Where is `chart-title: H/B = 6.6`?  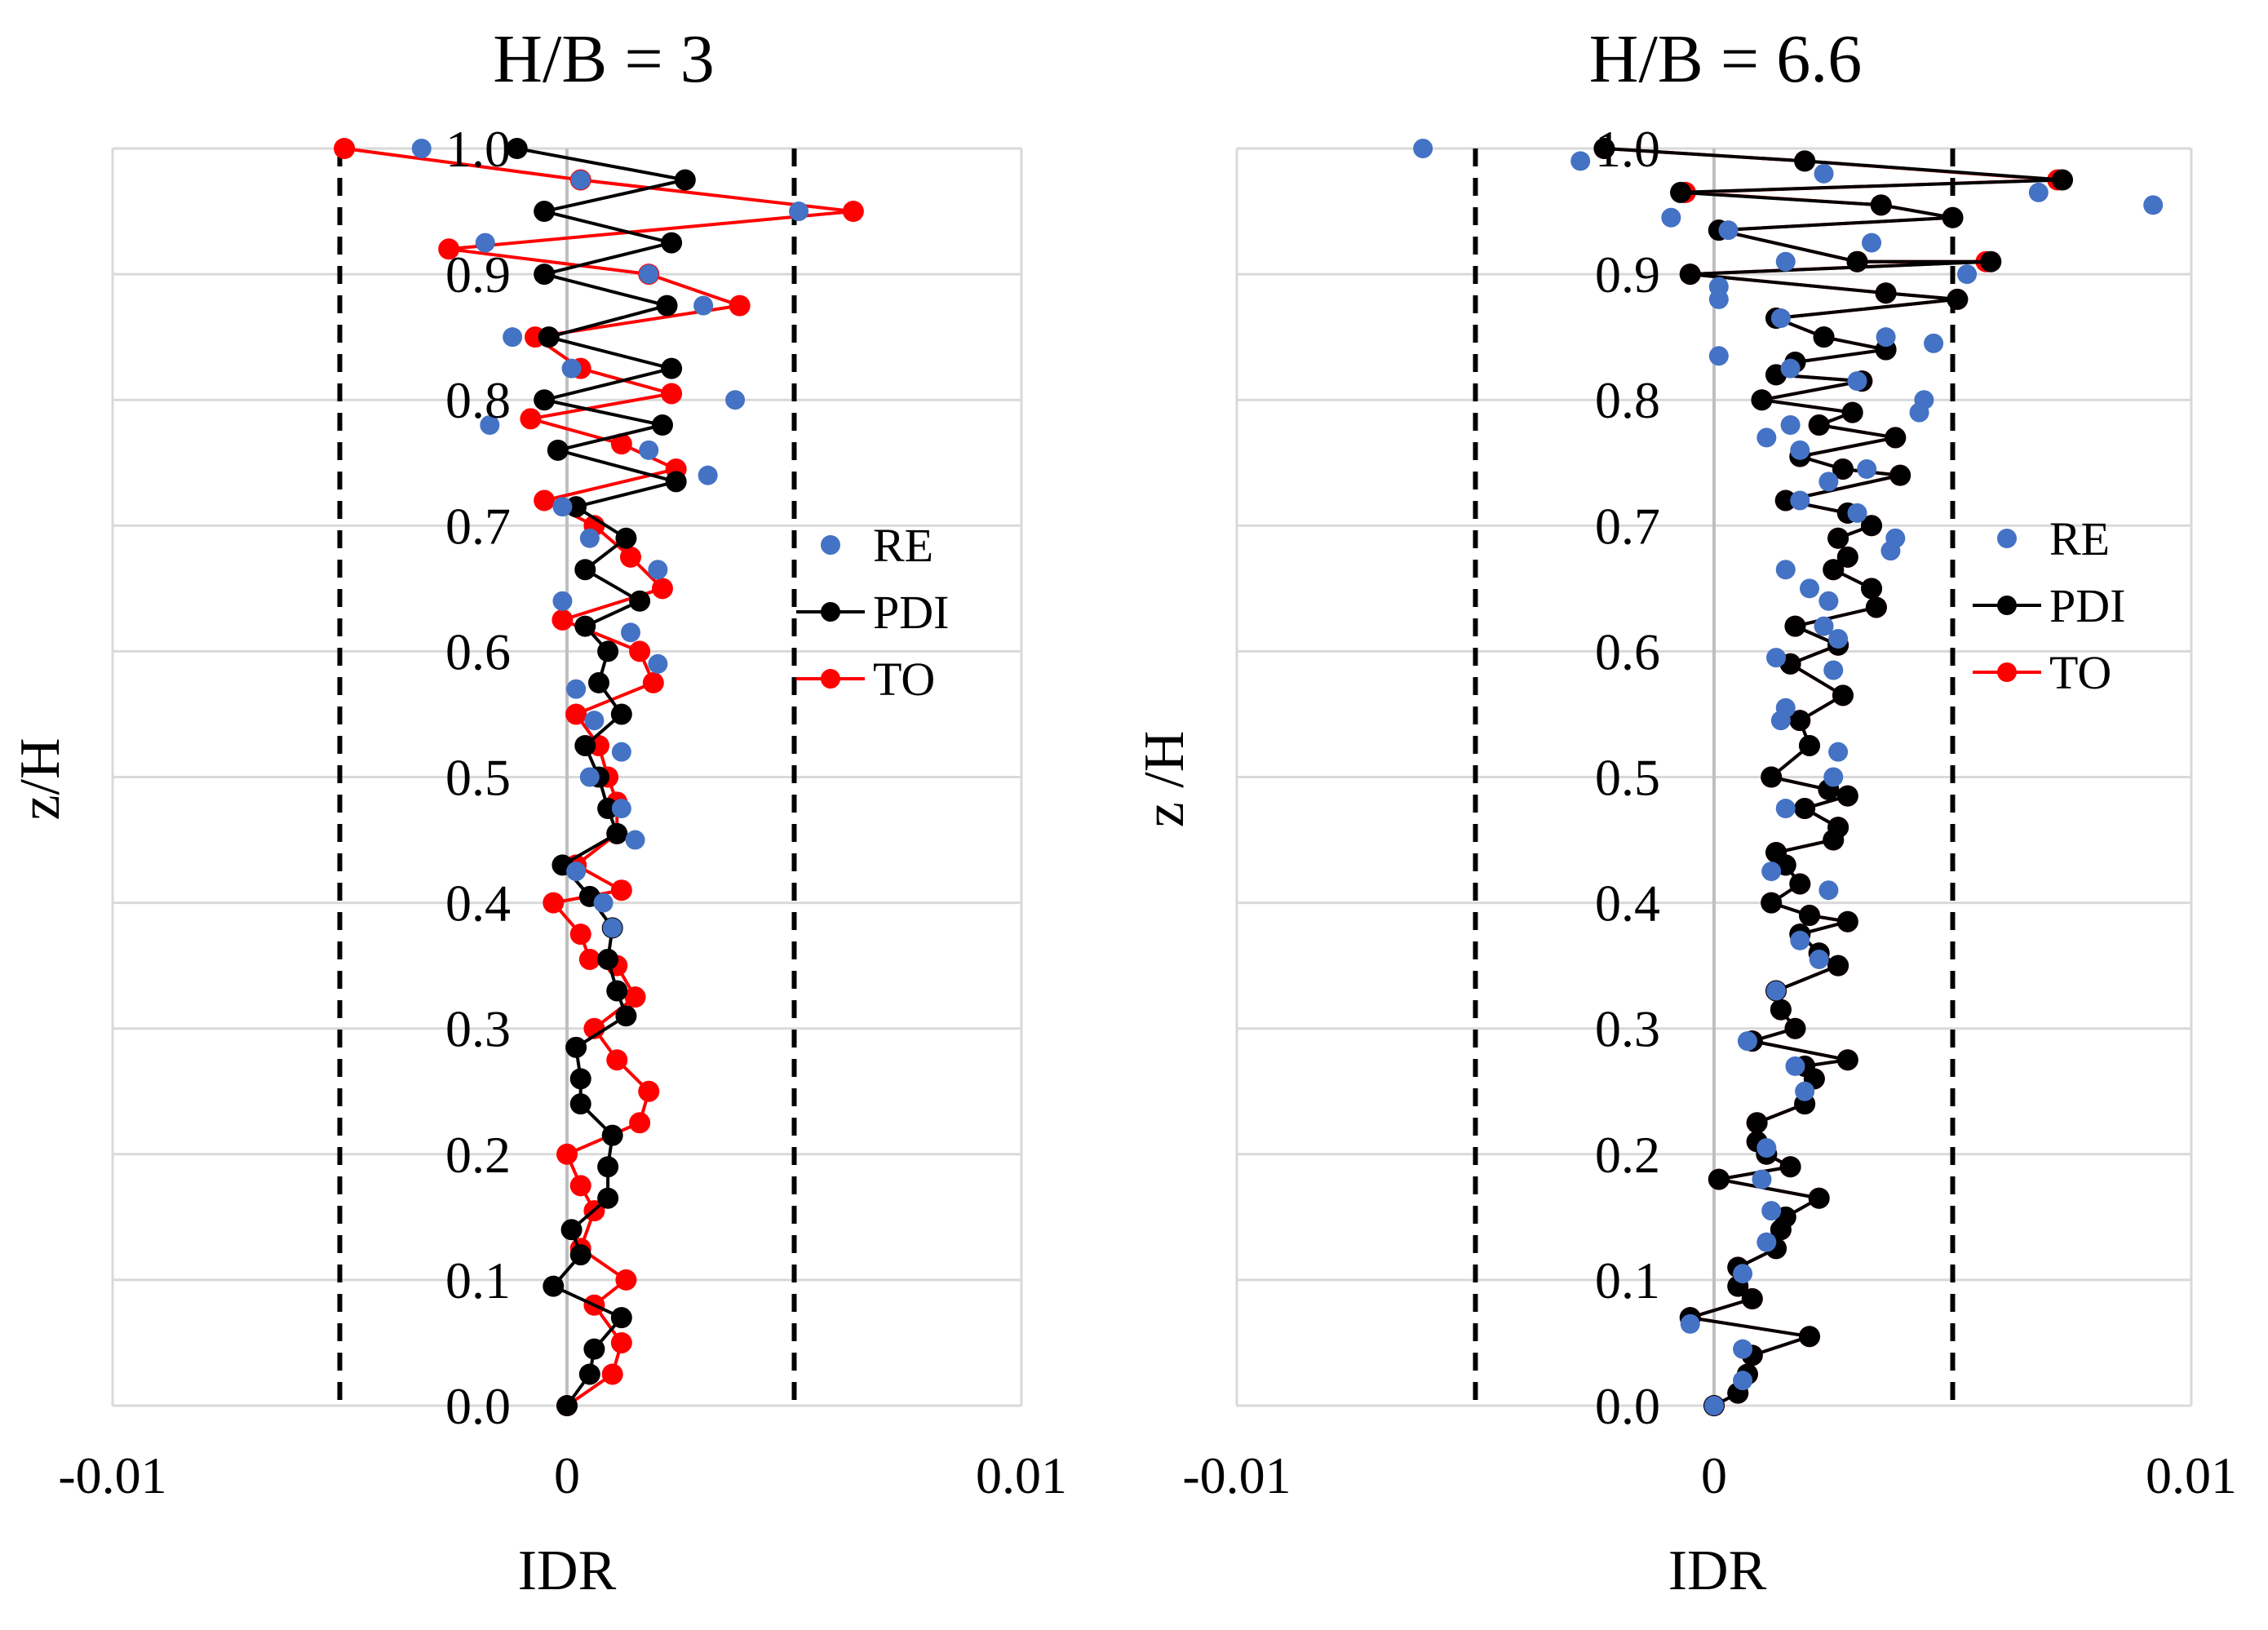
chart-title: H/B = 6.6 is located at coordinates (1725, 59).